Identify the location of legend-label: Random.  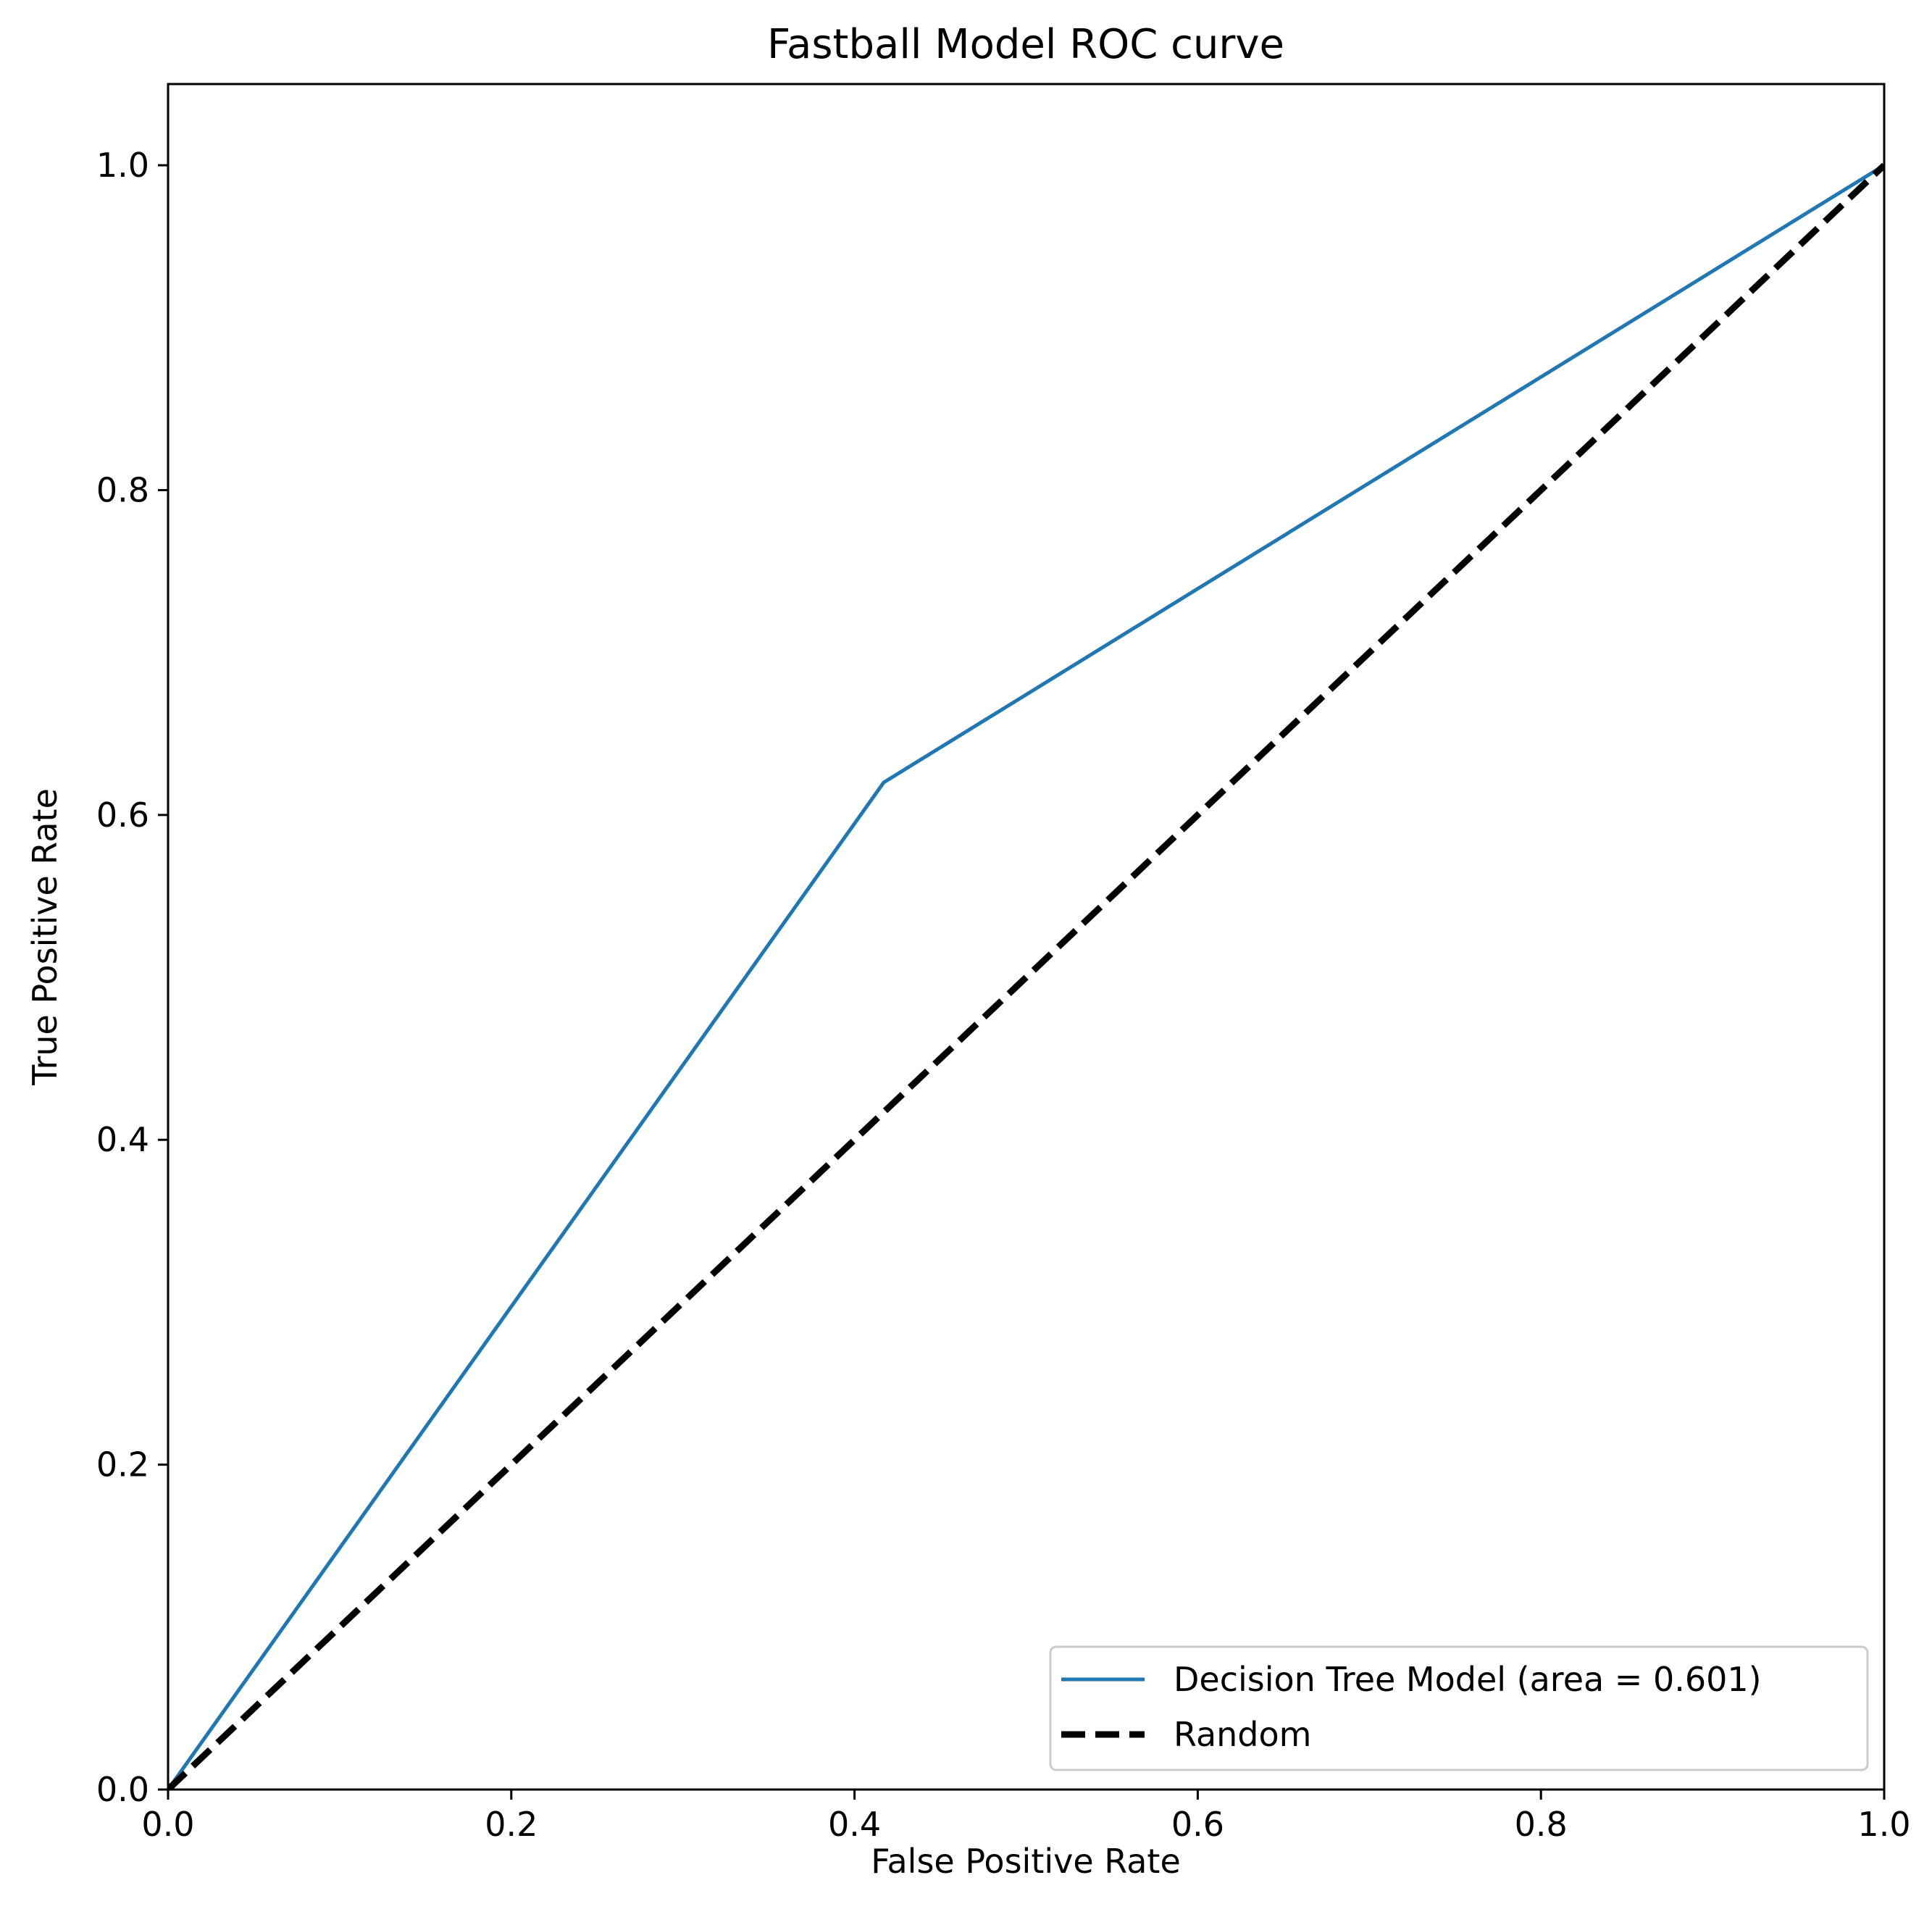
(1242, 1734).